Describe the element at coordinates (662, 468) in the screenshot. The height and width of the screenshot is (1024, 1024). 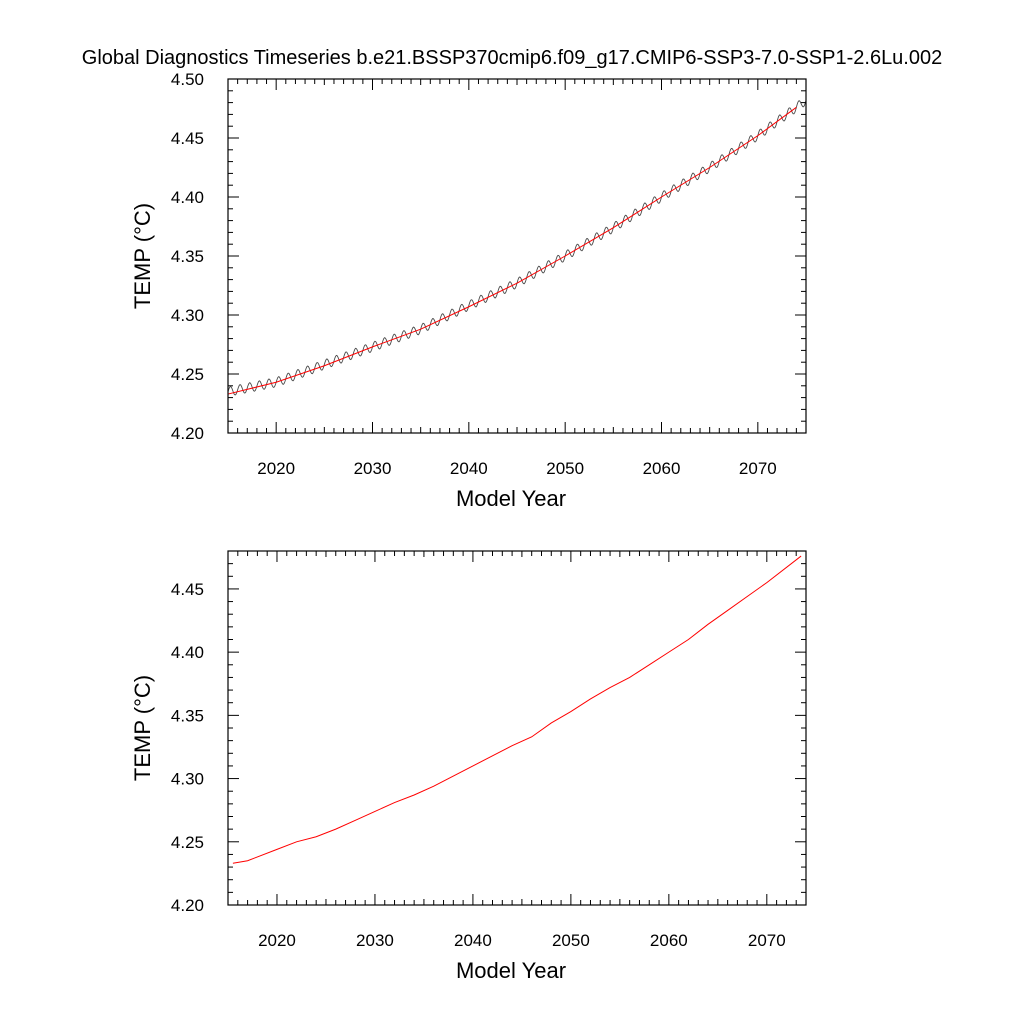
I see `top-x-tick-label: 2060` at that location.